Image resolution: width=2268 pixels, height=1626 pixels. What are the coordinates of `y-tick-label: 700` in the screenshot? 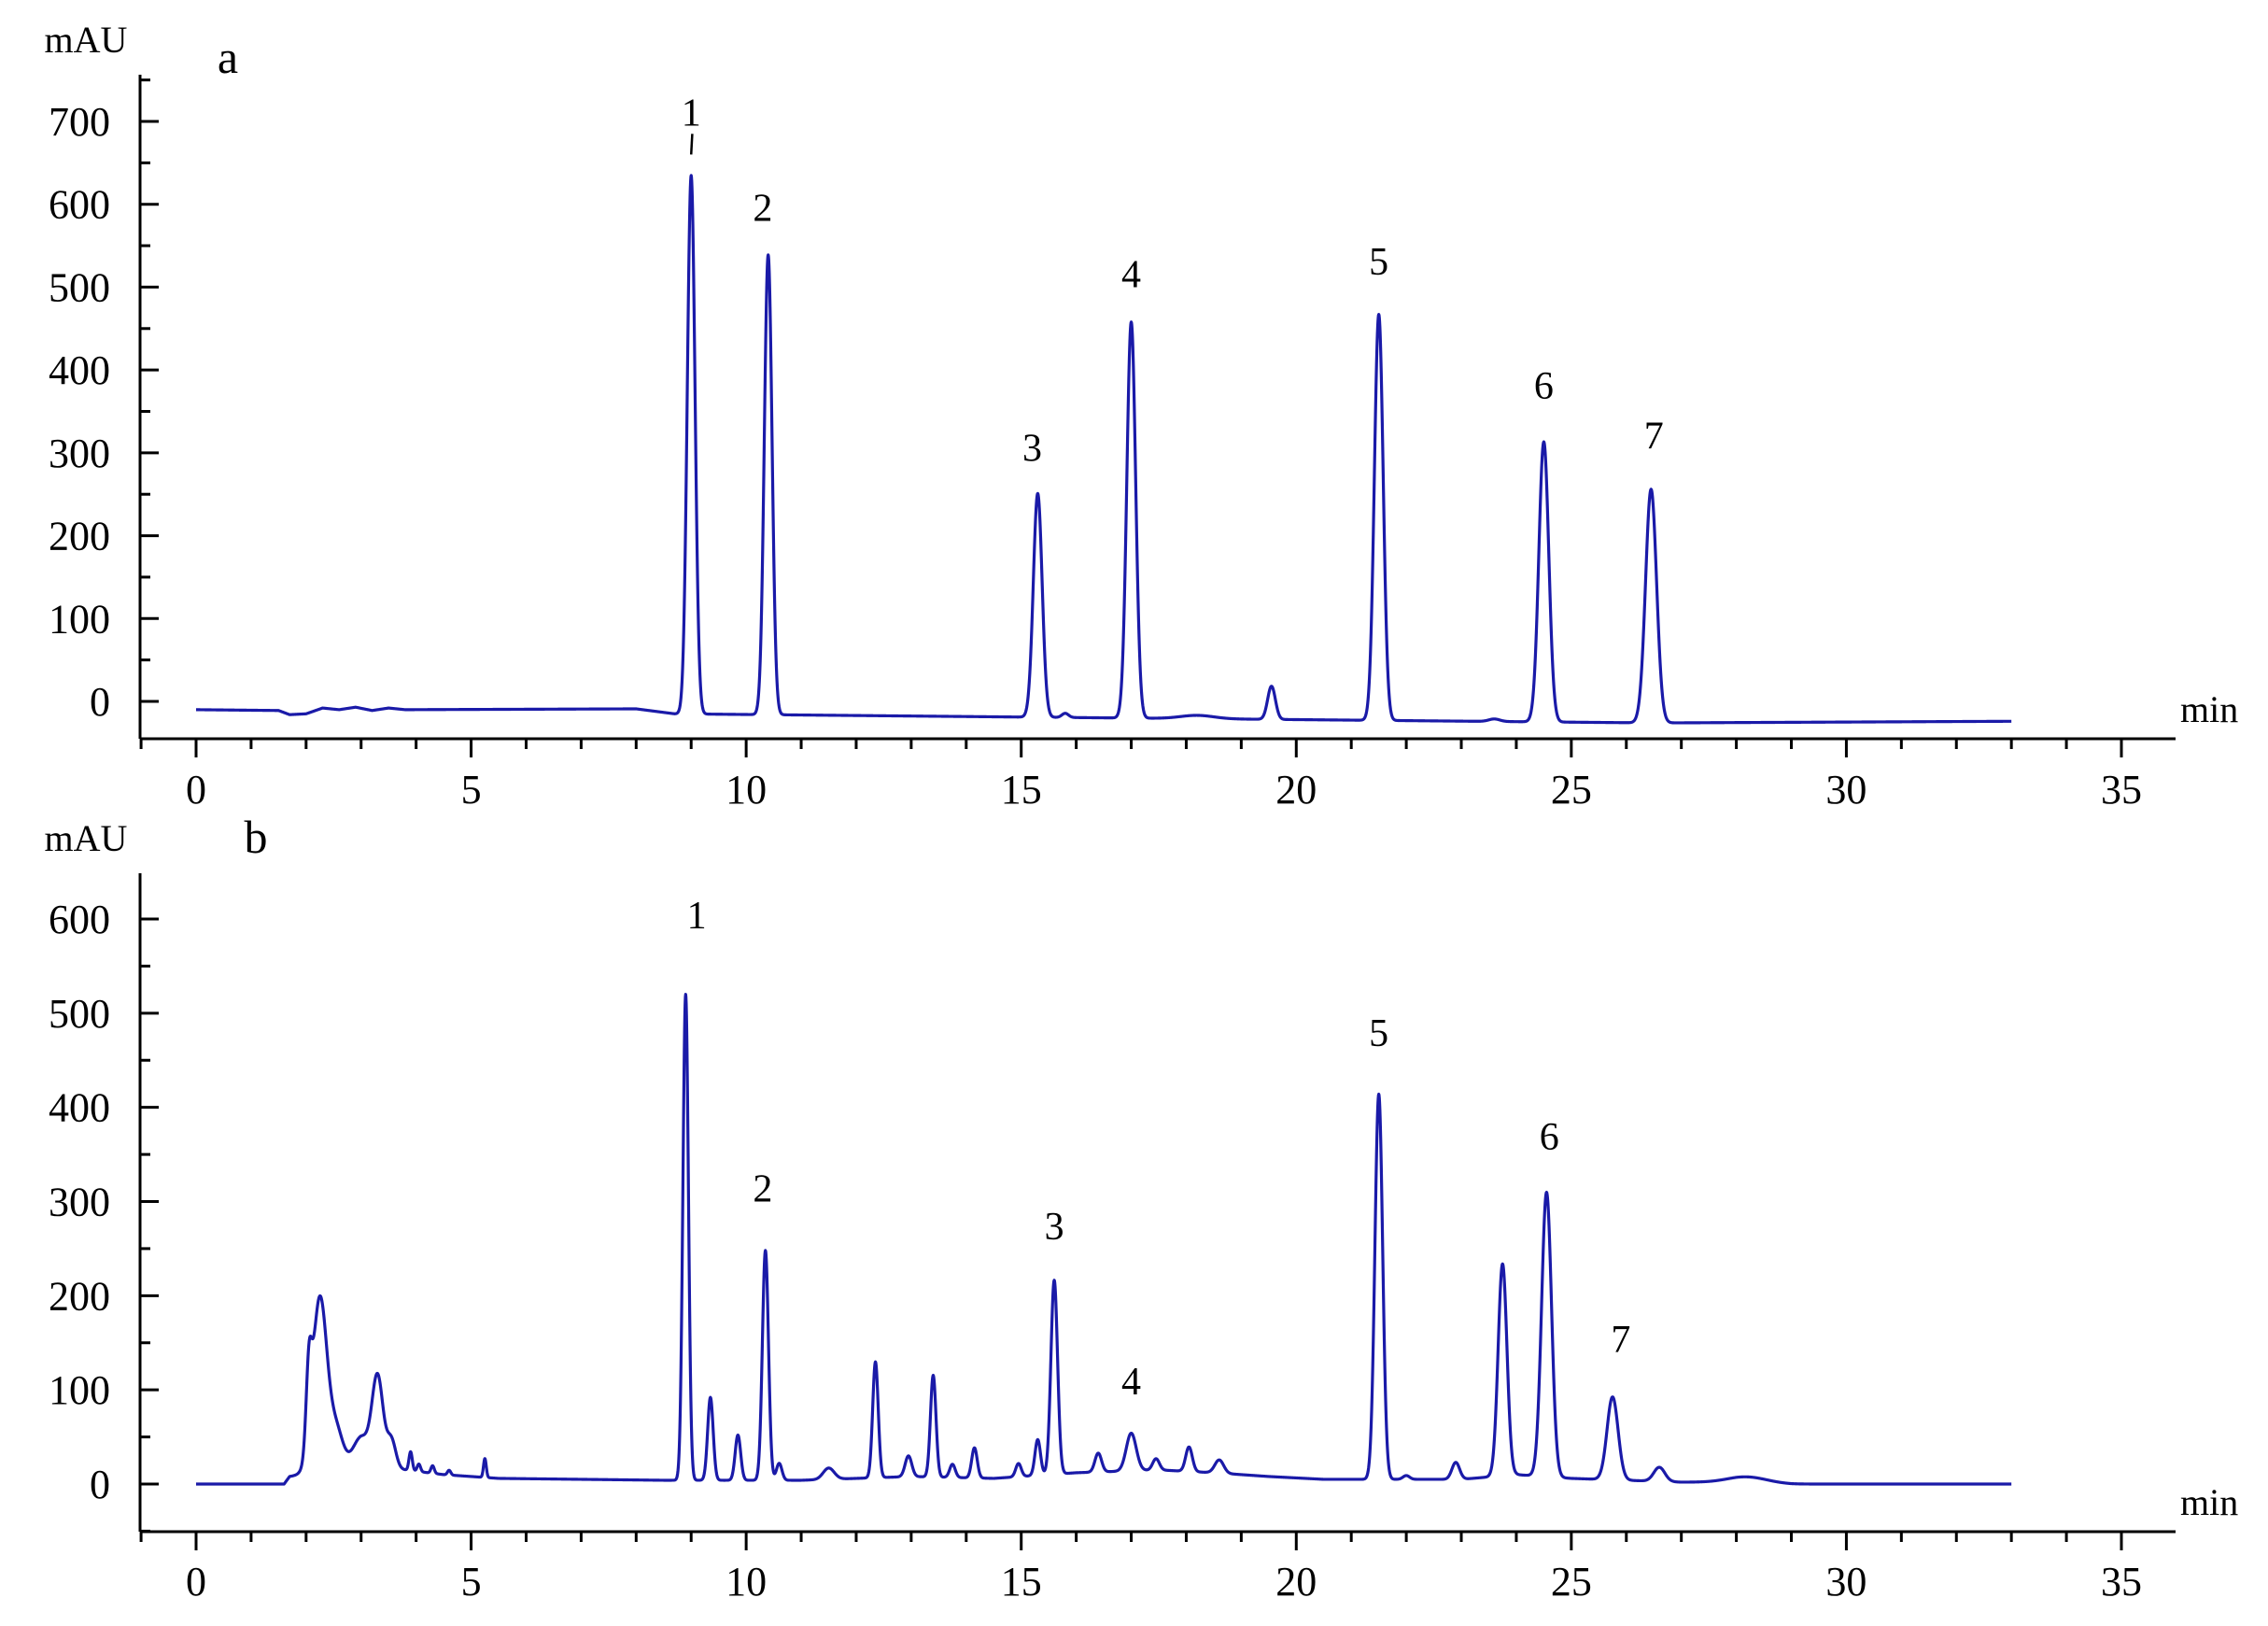 It's located at (79, 122).